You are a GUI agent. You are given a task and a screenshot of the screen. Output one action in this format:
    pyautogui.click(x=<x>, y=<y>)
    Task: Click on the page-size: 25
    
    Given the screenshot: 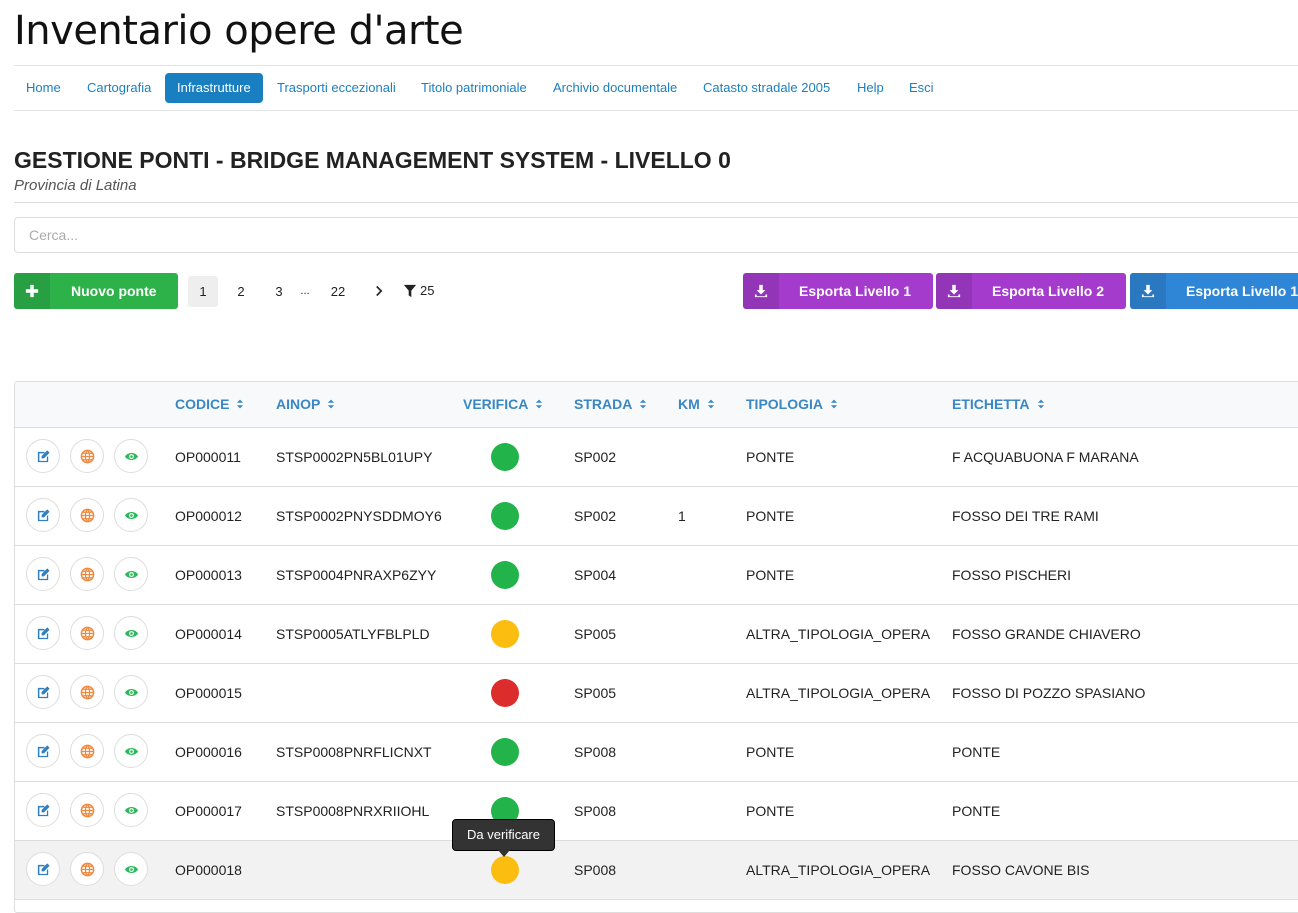 What is the action you would take?
    pyautogui.click(x=427, y=290)
    